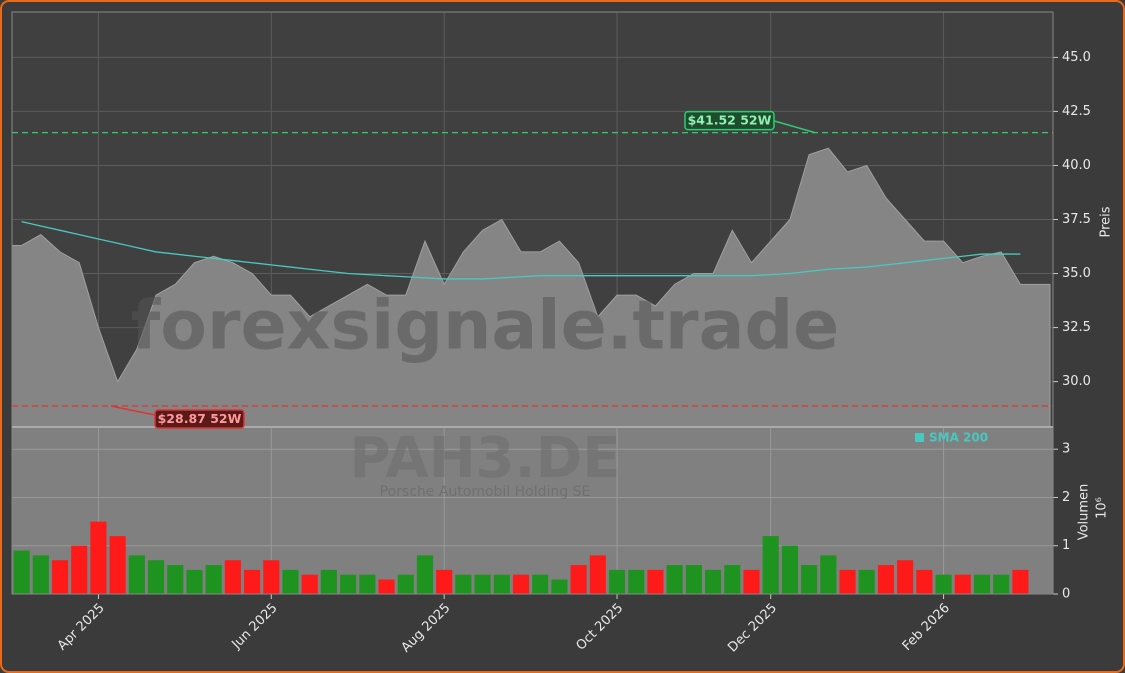 The width and height of the screenshot is (1125, 673). What do you see at coordinates (1066, 594) in the screenshot?
I see `y-tick-label: 0` at bounding box center [1066, 594].